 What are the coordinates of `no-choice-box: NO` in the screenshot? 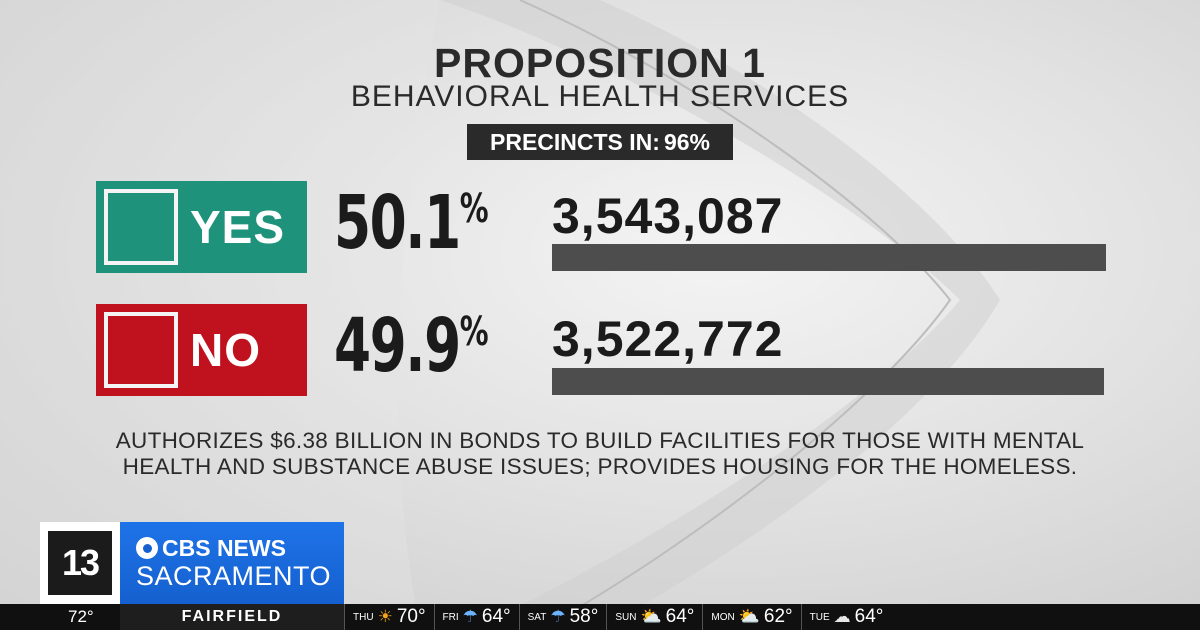 It's located at (201, 350).